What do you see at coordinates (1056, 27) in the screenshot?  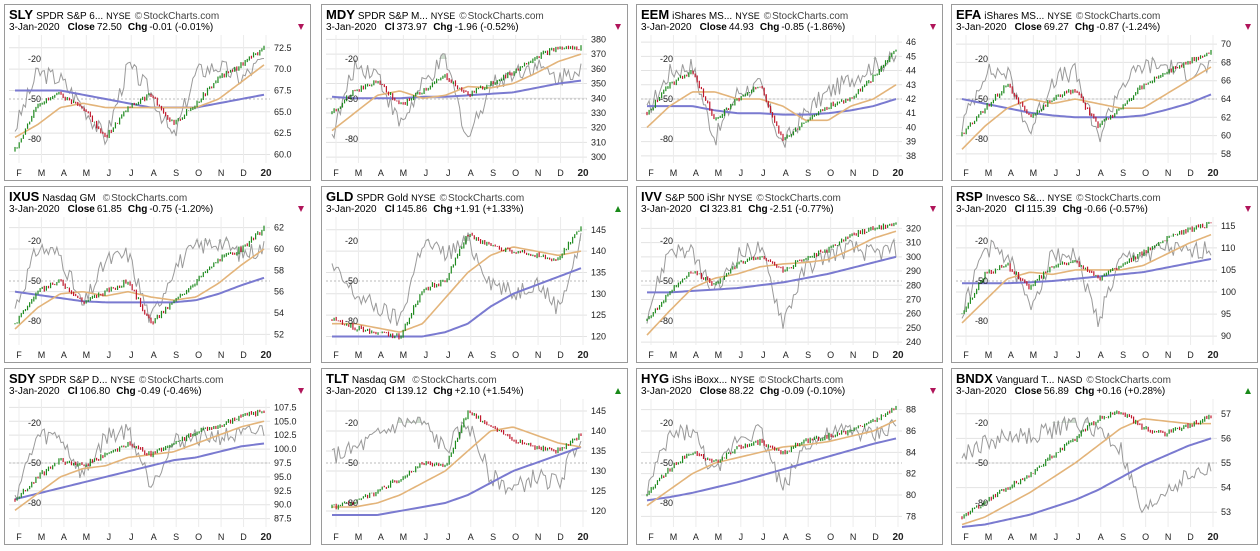 I see `price-value: 69.27` at bounding box center [1056, 27].